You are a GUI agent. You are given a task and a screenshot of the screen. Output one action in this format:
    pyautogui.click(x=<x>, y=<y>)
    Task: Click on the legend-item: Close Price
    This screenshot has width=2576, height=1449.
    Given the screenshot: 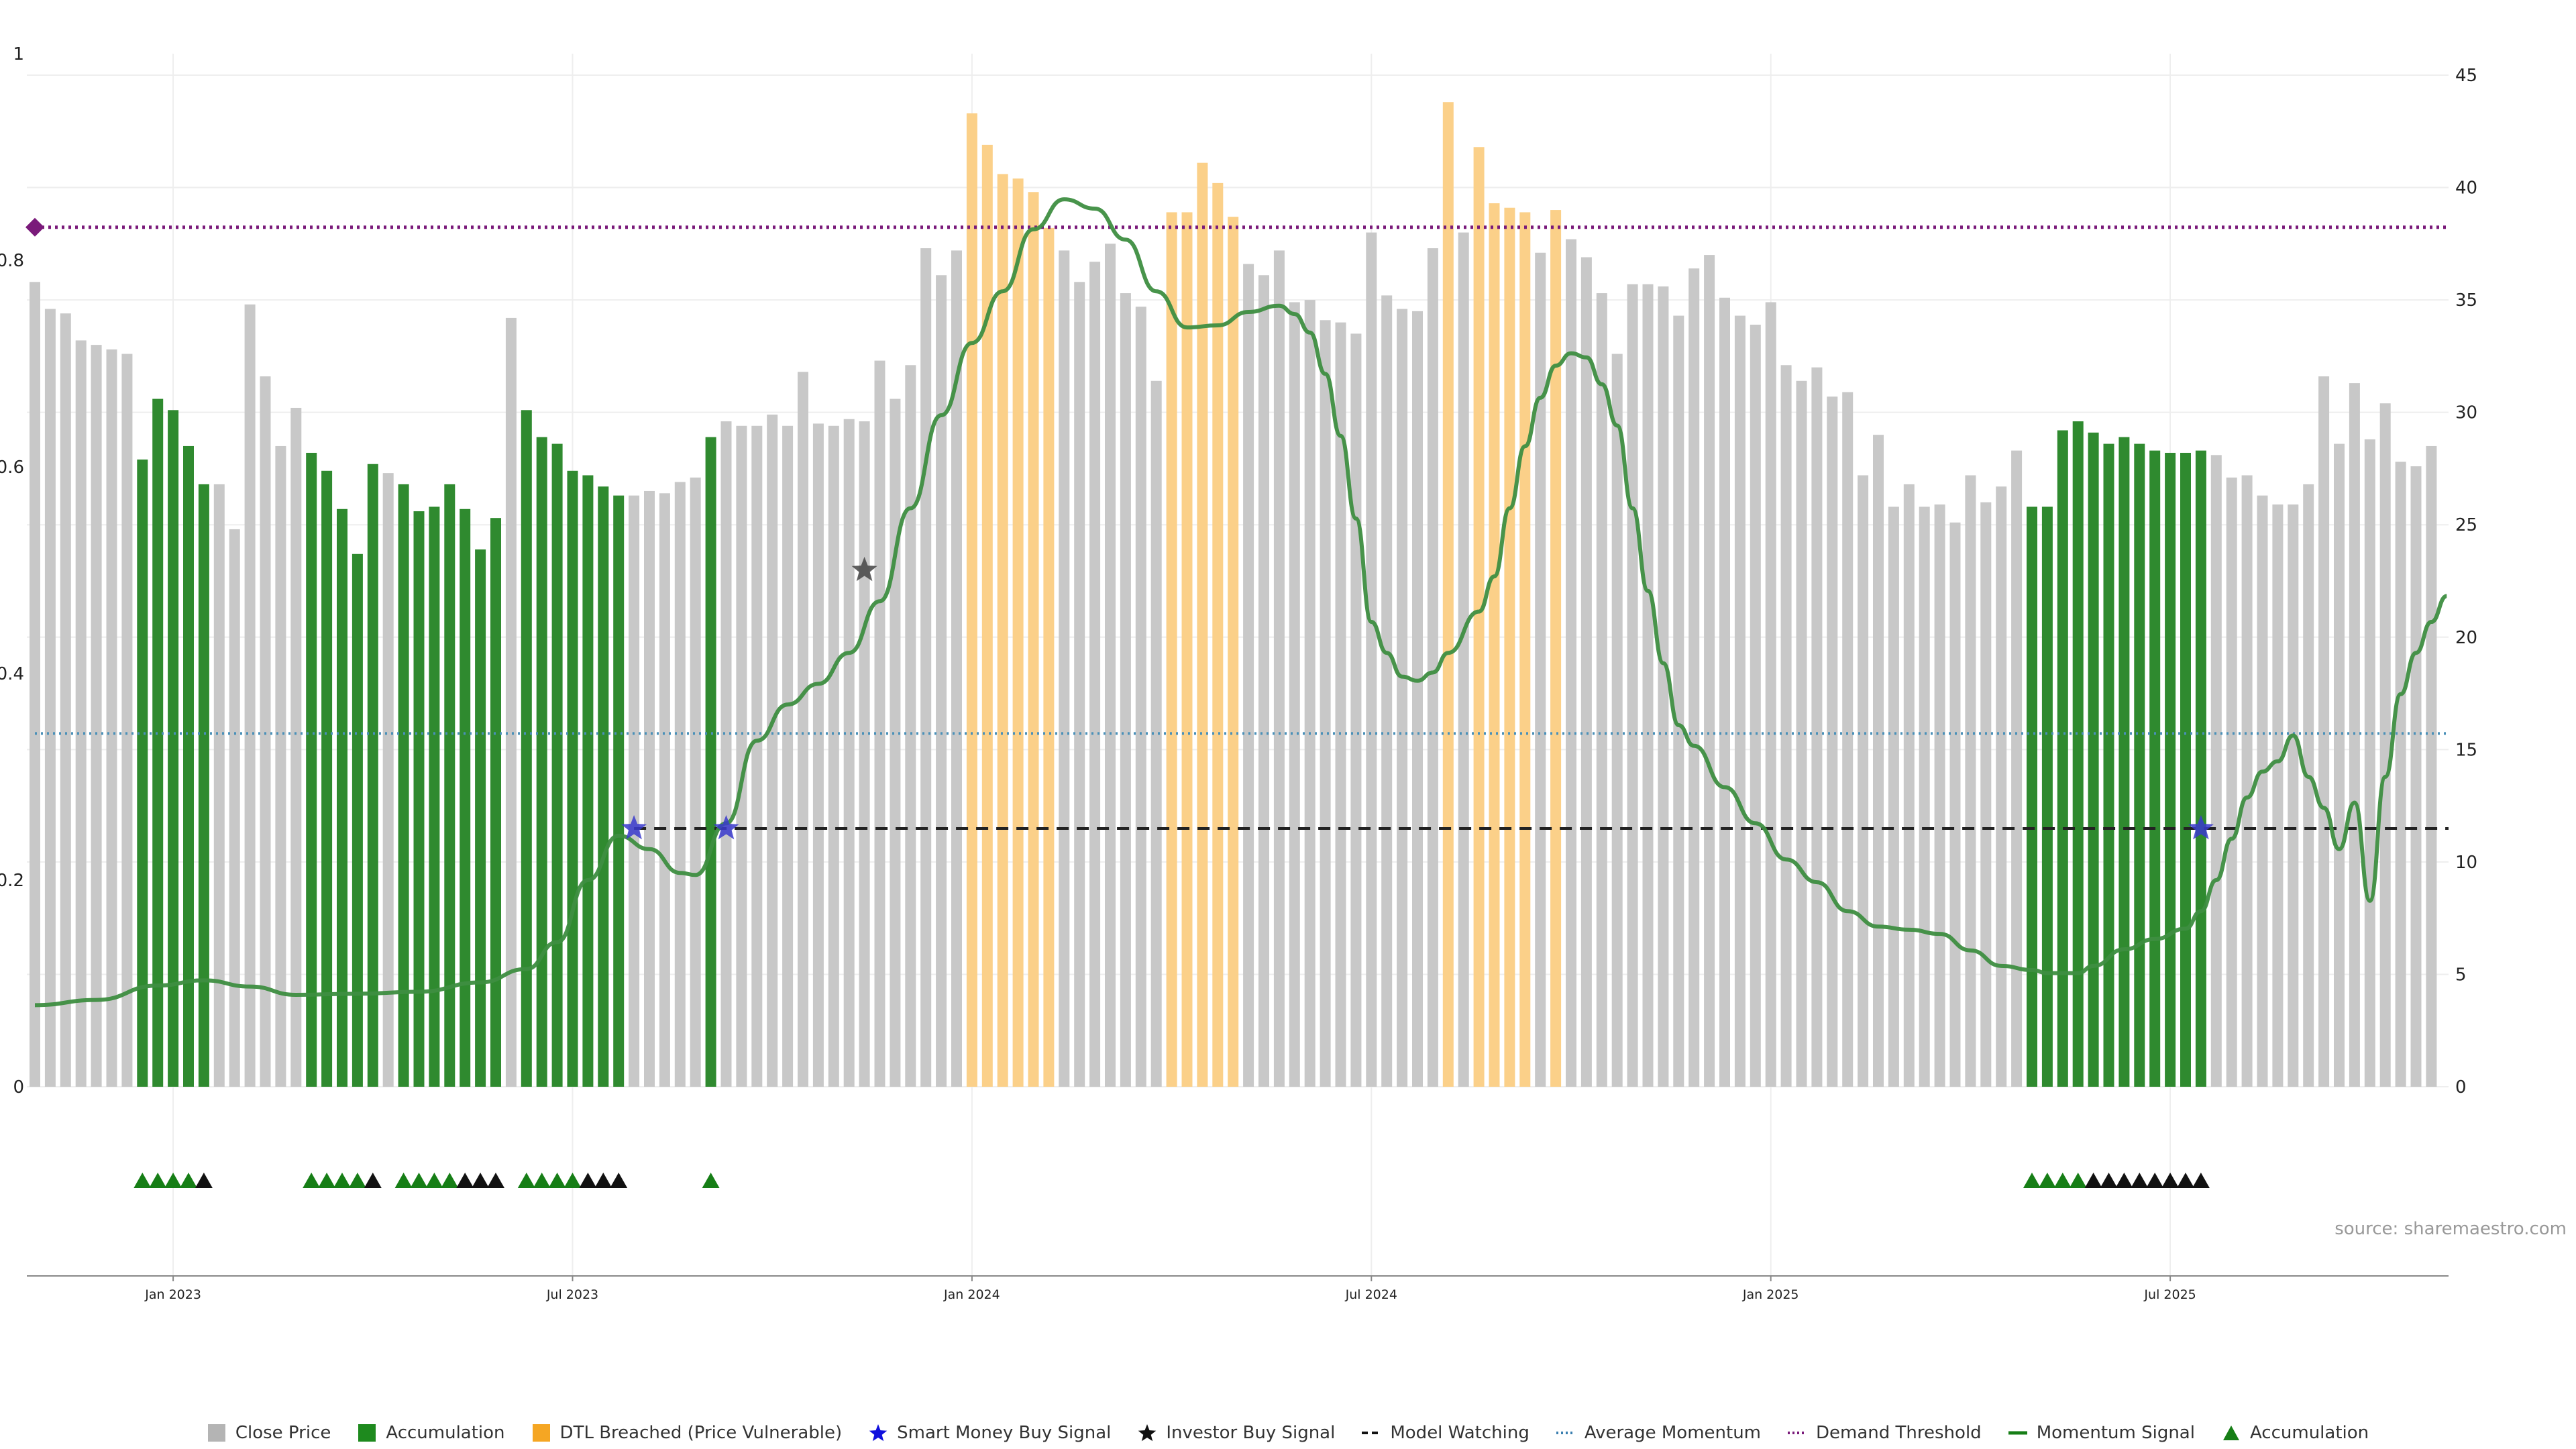 What is the action you would take?
    pyautogui.click(x=269, y=1433)
    